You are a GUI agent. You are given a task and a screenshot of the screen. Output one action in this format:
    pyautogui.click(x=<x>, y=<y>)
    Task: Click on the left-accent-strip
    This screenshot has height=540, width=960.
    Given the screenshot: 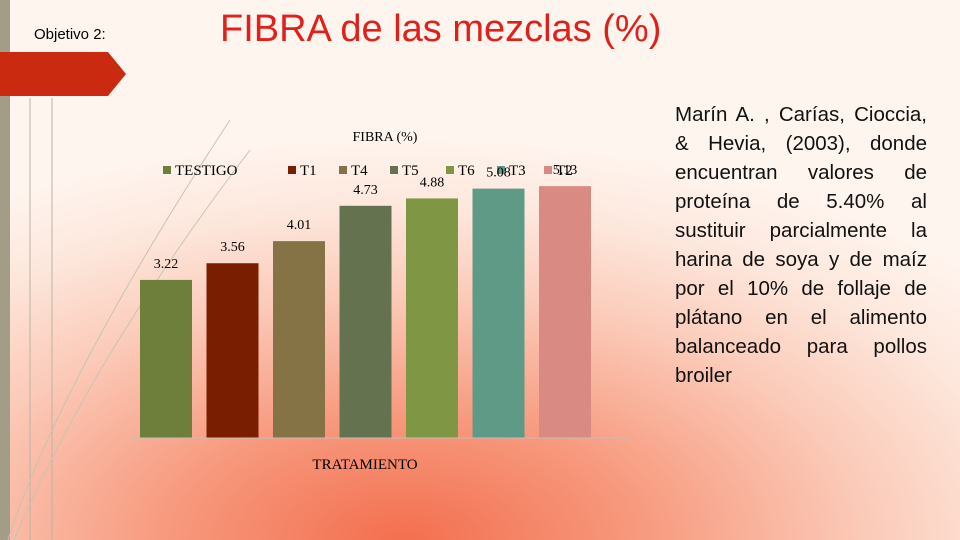 What is the action you would take?
    pyautogui.click(x=5, y=270)
    